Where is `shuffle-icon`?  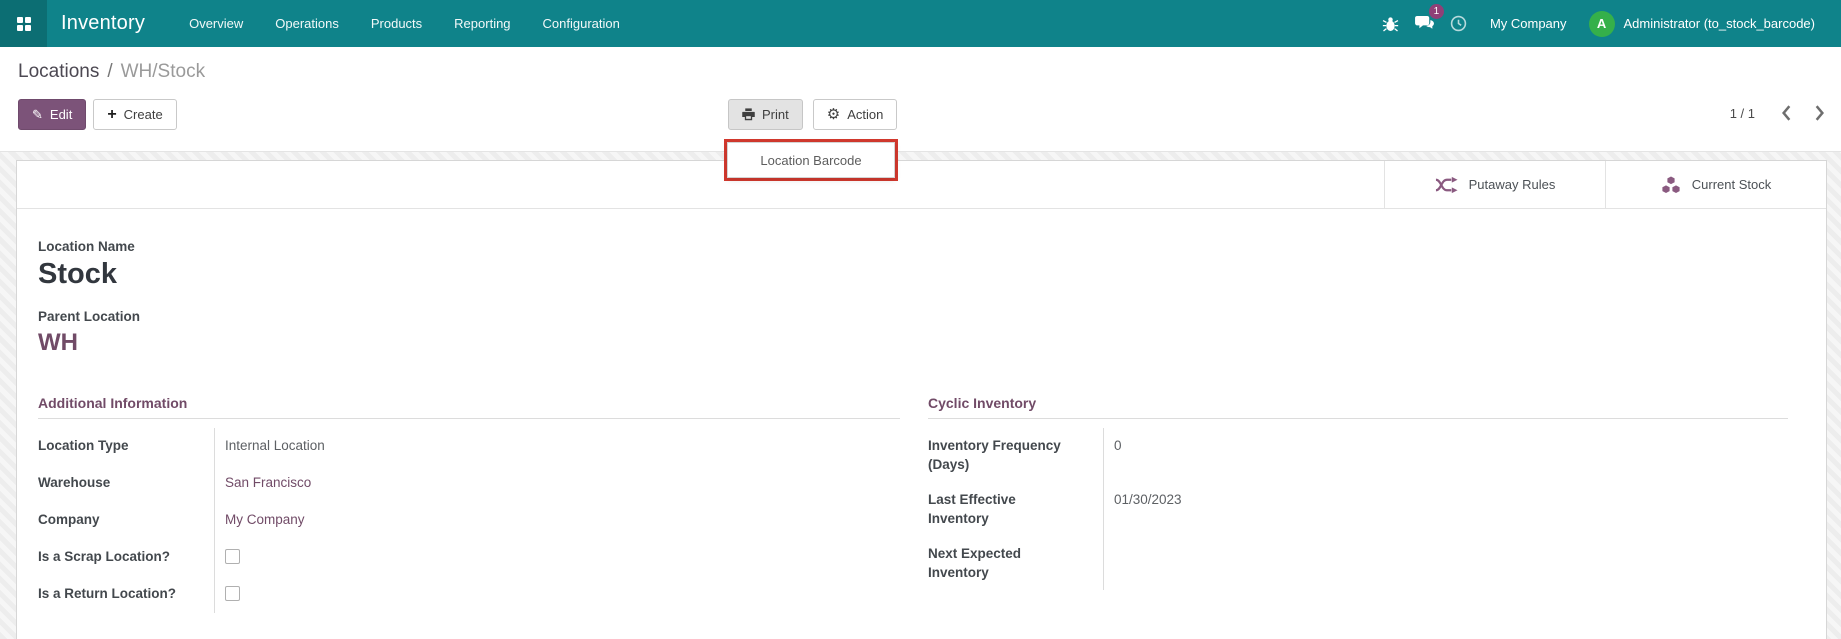 shuffle-icon is located at coordinates (1446, 185).